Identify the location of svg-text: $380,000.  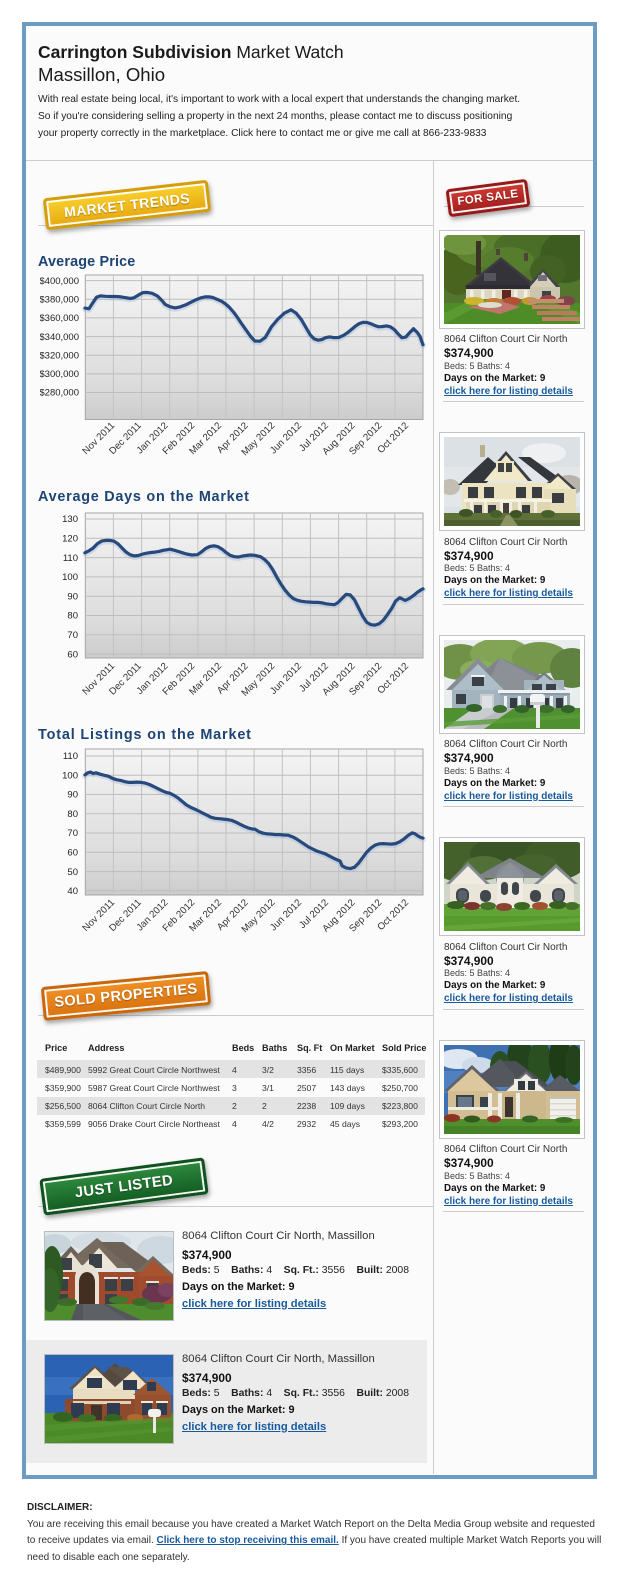
(59, 300).